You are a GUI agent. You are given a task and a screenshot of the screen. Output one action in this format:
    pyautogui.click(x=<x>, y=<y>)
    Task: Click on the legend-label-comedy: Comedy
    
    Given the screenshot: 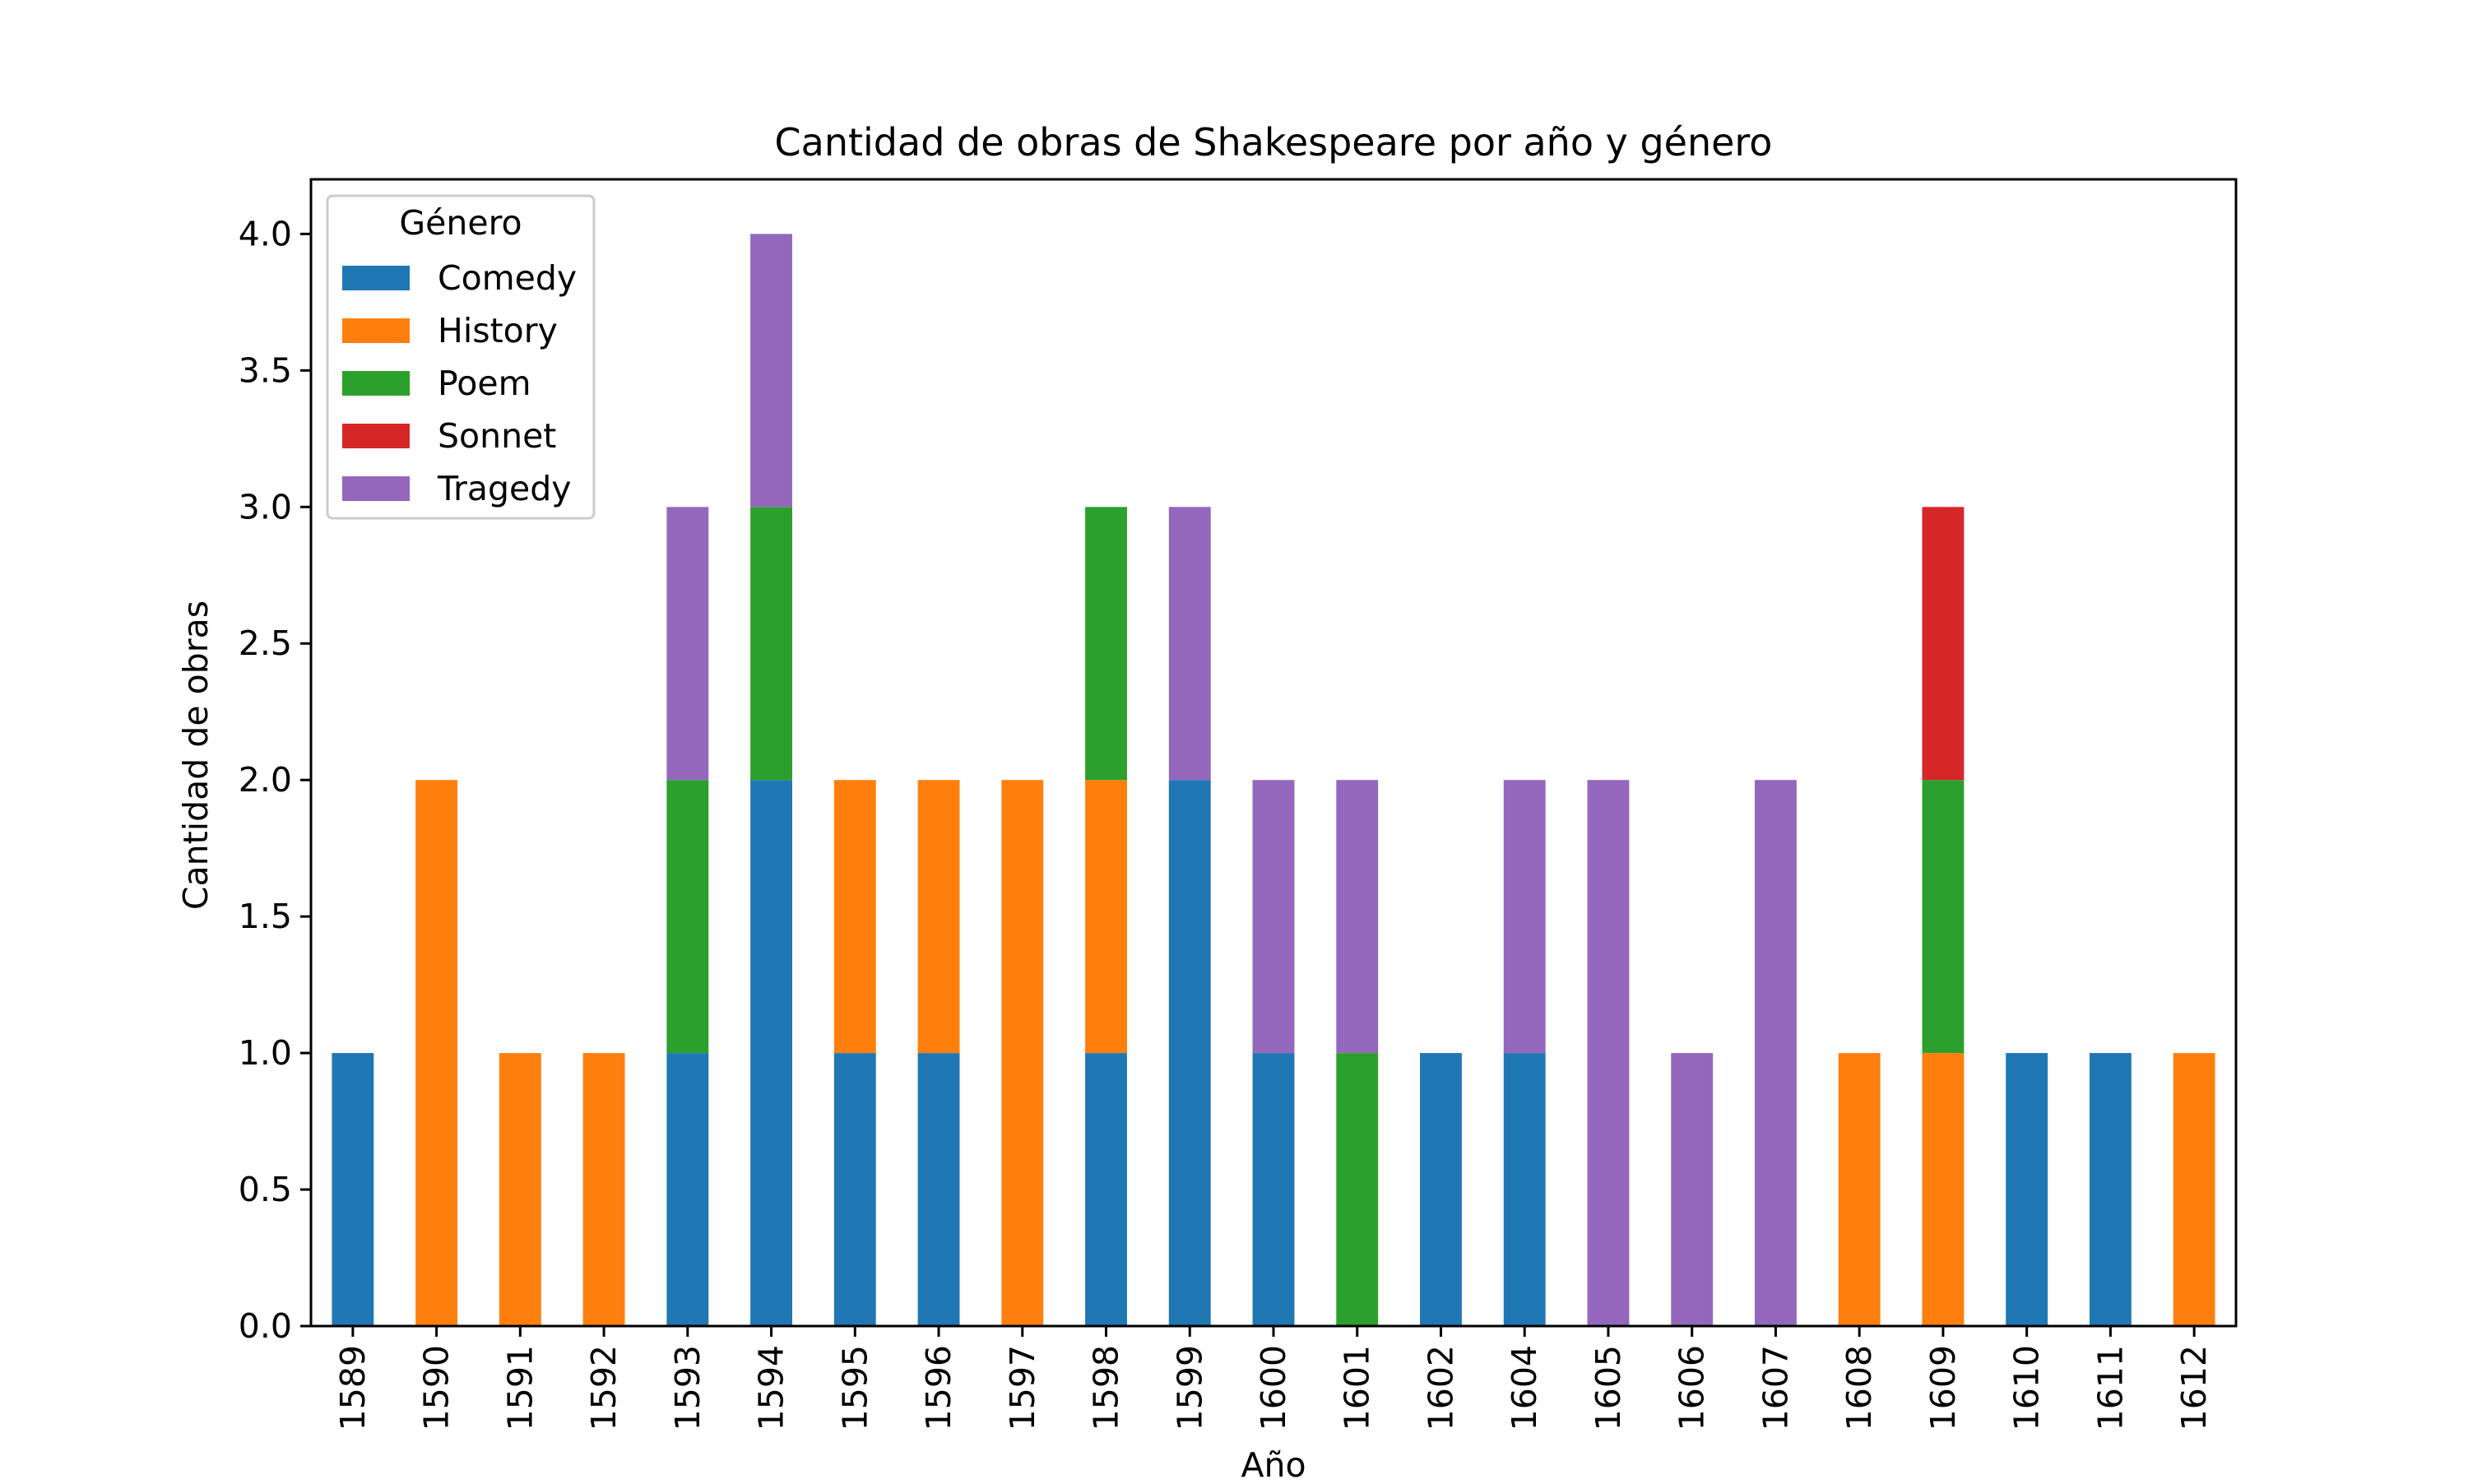 What is the action you would take?
    pyautogui.click(x=507, y=278)
    